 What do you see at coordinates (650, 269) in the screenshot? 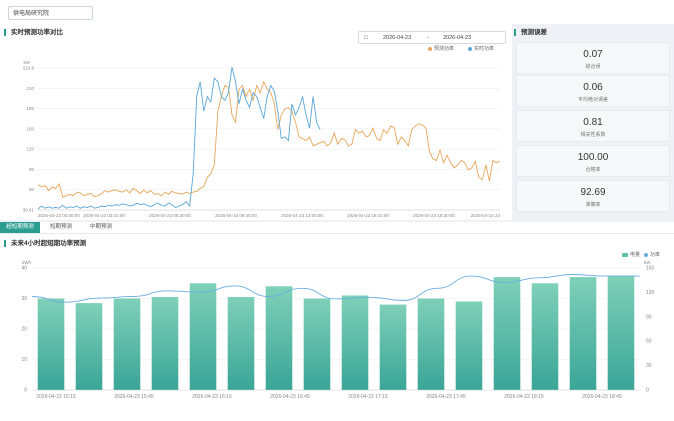
I see `right-tick-label: 150` at bounding box center [650, 269].